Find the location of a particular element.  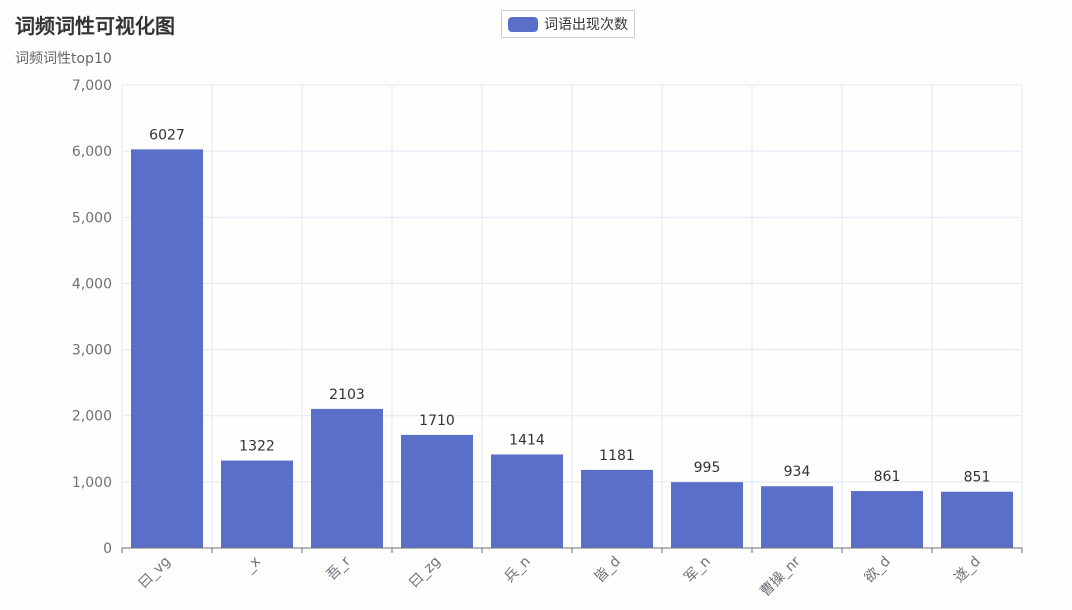

y-tick-label: 5,000 is located at coordinates (92, 218).